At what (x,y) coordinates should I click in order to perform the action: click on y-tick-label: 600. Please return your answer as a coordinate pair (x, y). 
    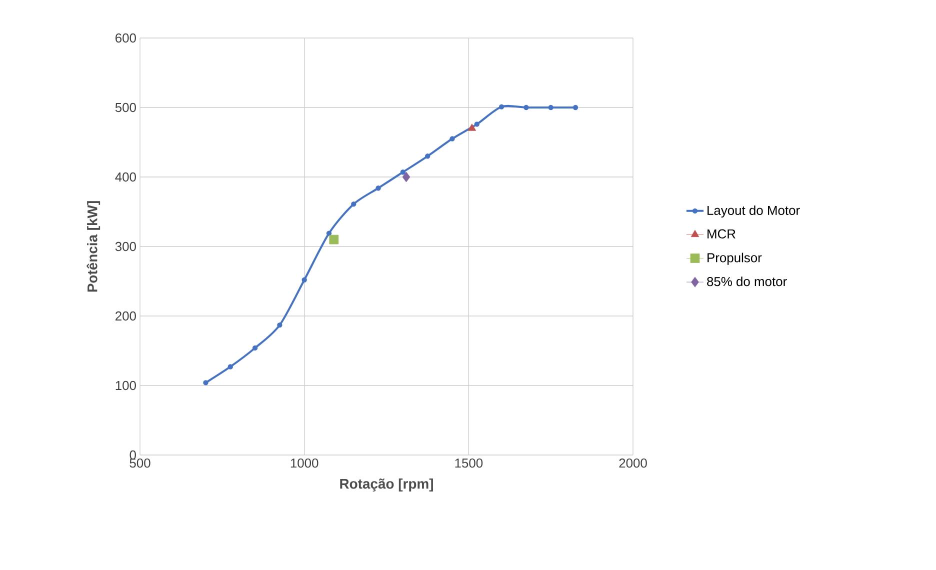
    Looking at the image, I should click on (126, 38).